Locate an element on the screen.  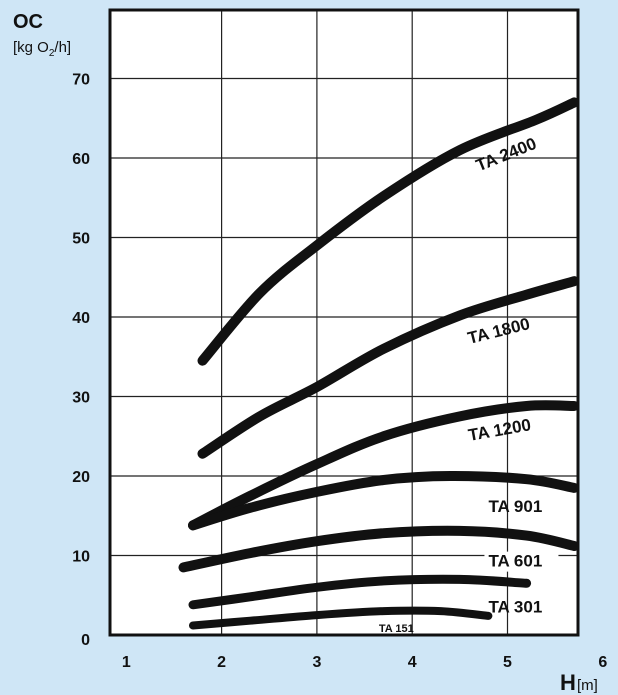
y-tick-label: 50 is located at coordinates (81, 239).